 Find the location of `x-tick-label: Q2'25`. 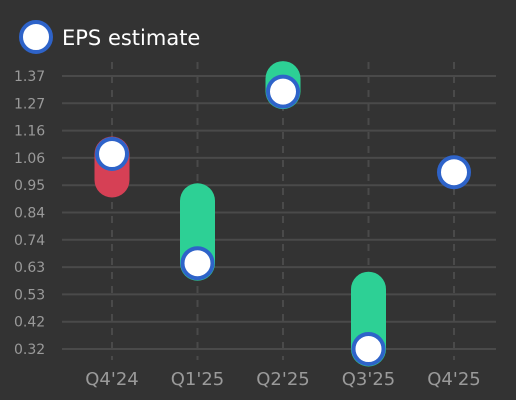

x-tick-label: Q2'25 is located at coordinates (282, 379).